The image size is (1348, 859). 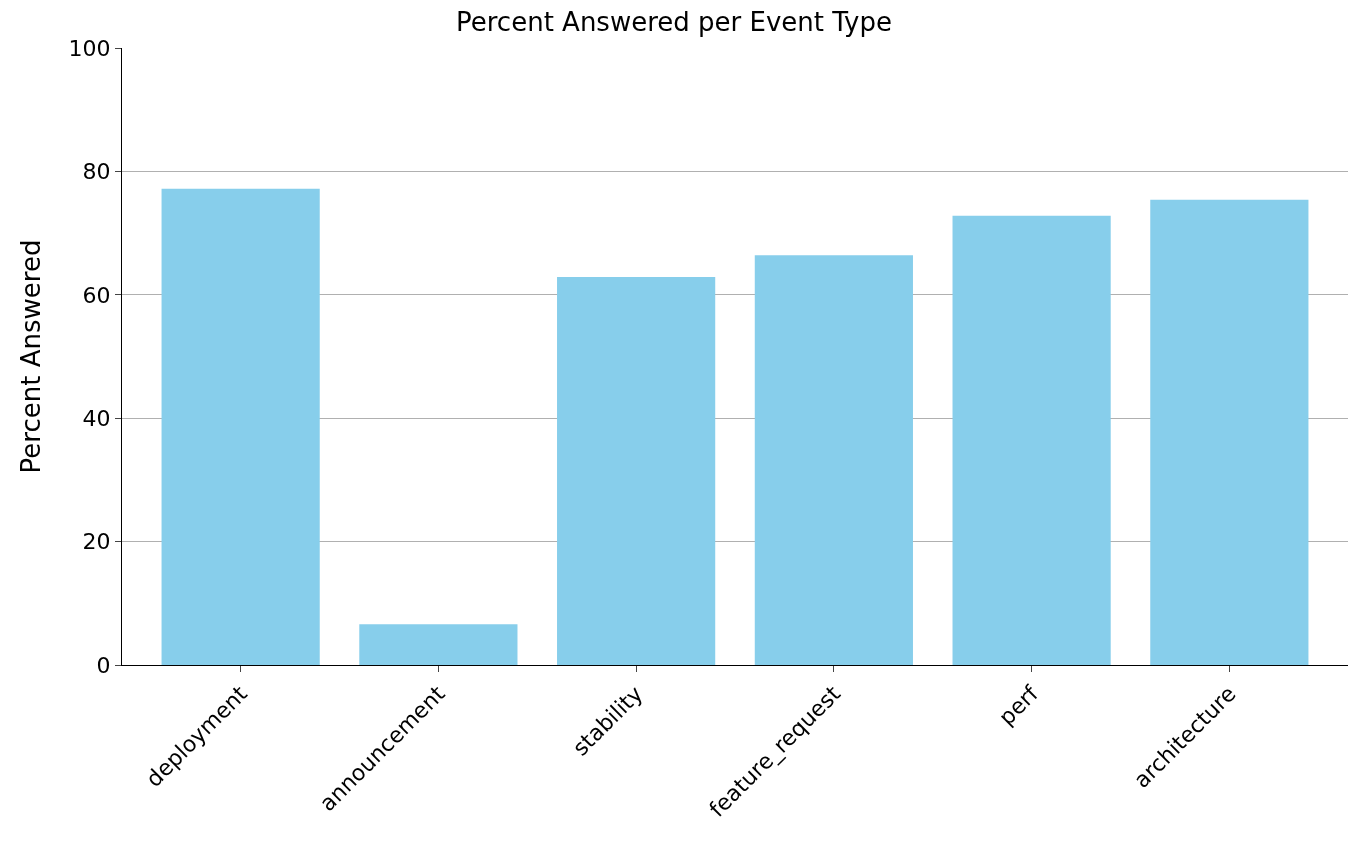 I want to click on y-tick-label: 40, so click(x=96, y=418).